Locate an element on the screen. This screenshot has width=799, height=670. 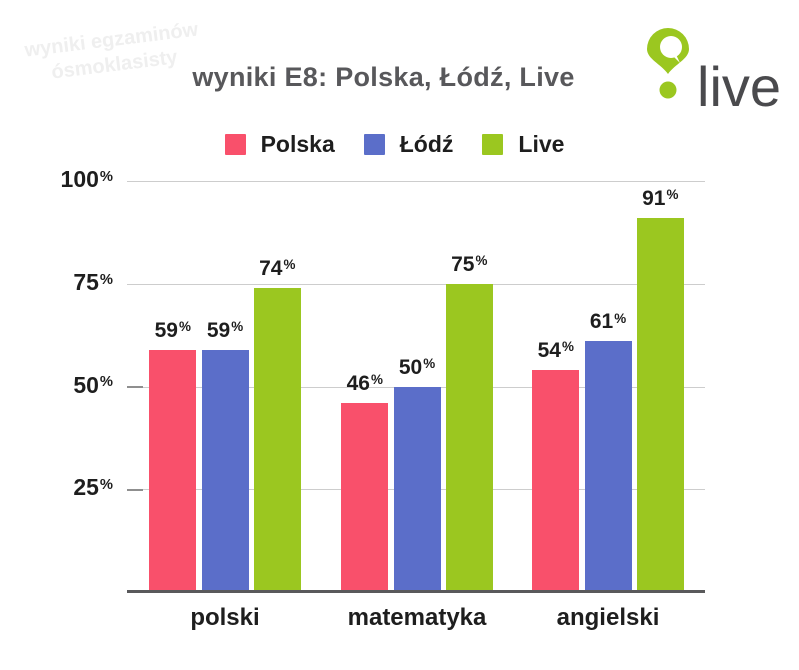
legend-label-łódź: Łódź is located at coordinates (426, 143).